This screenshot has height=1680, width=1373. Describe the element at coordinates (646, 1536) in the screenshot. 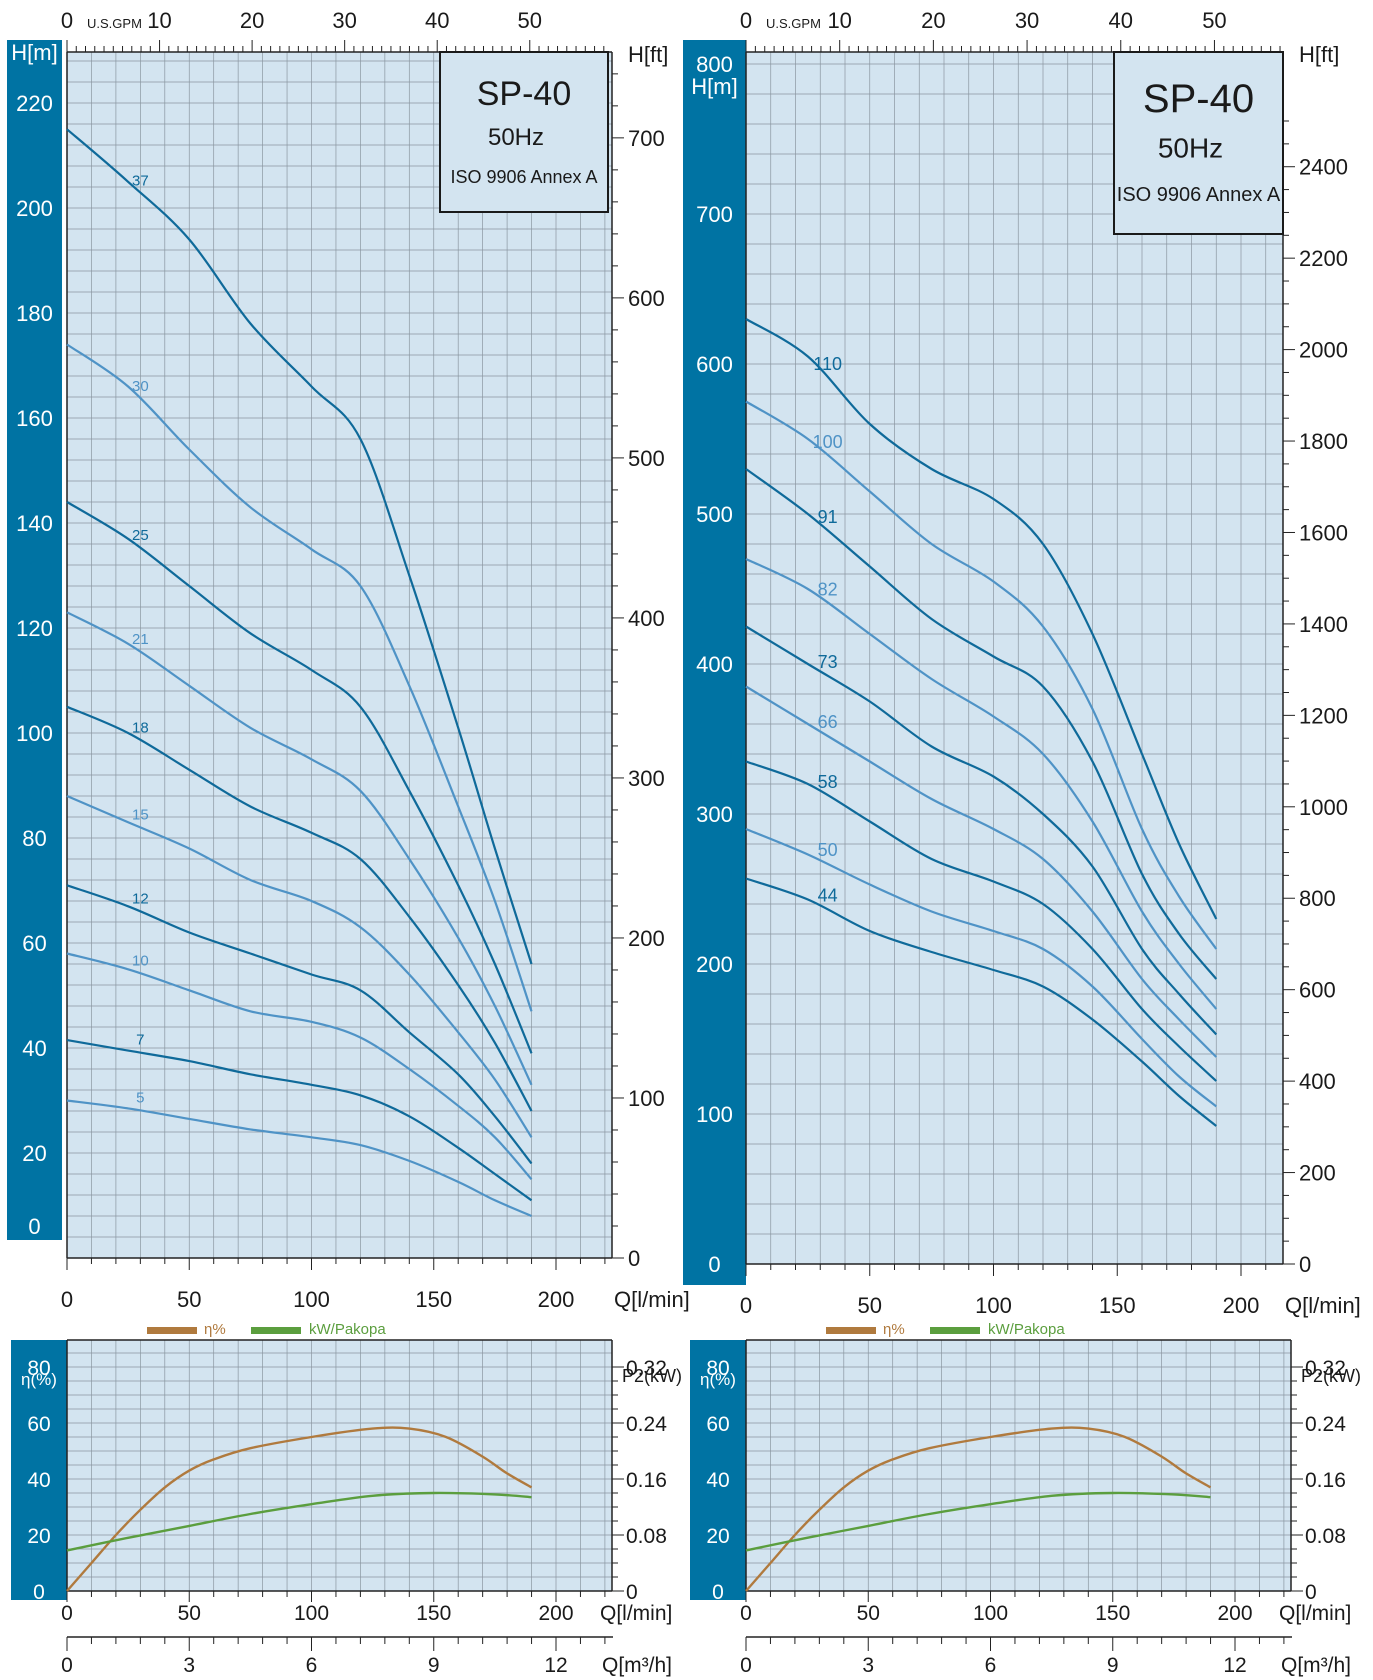

I see `kw-tick-label: 0.08` at that location.